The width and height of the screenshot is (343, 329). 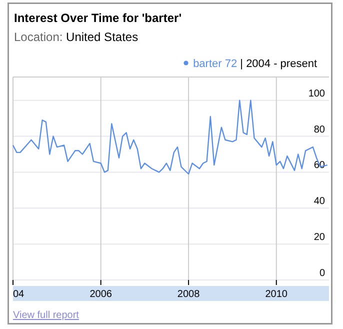 I want to click on text: View full report, so click(x=46, y=315).